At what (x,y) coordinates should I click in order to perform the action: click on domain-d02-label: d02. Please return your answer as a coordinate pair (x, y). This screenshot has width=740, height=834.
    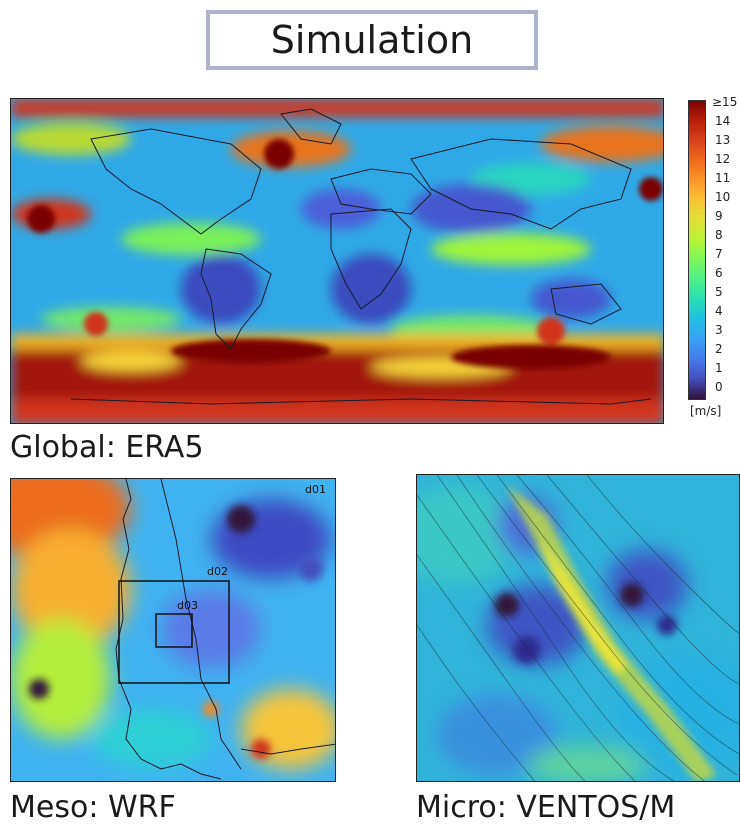
    Looking at the image, I should click on (217, 571).